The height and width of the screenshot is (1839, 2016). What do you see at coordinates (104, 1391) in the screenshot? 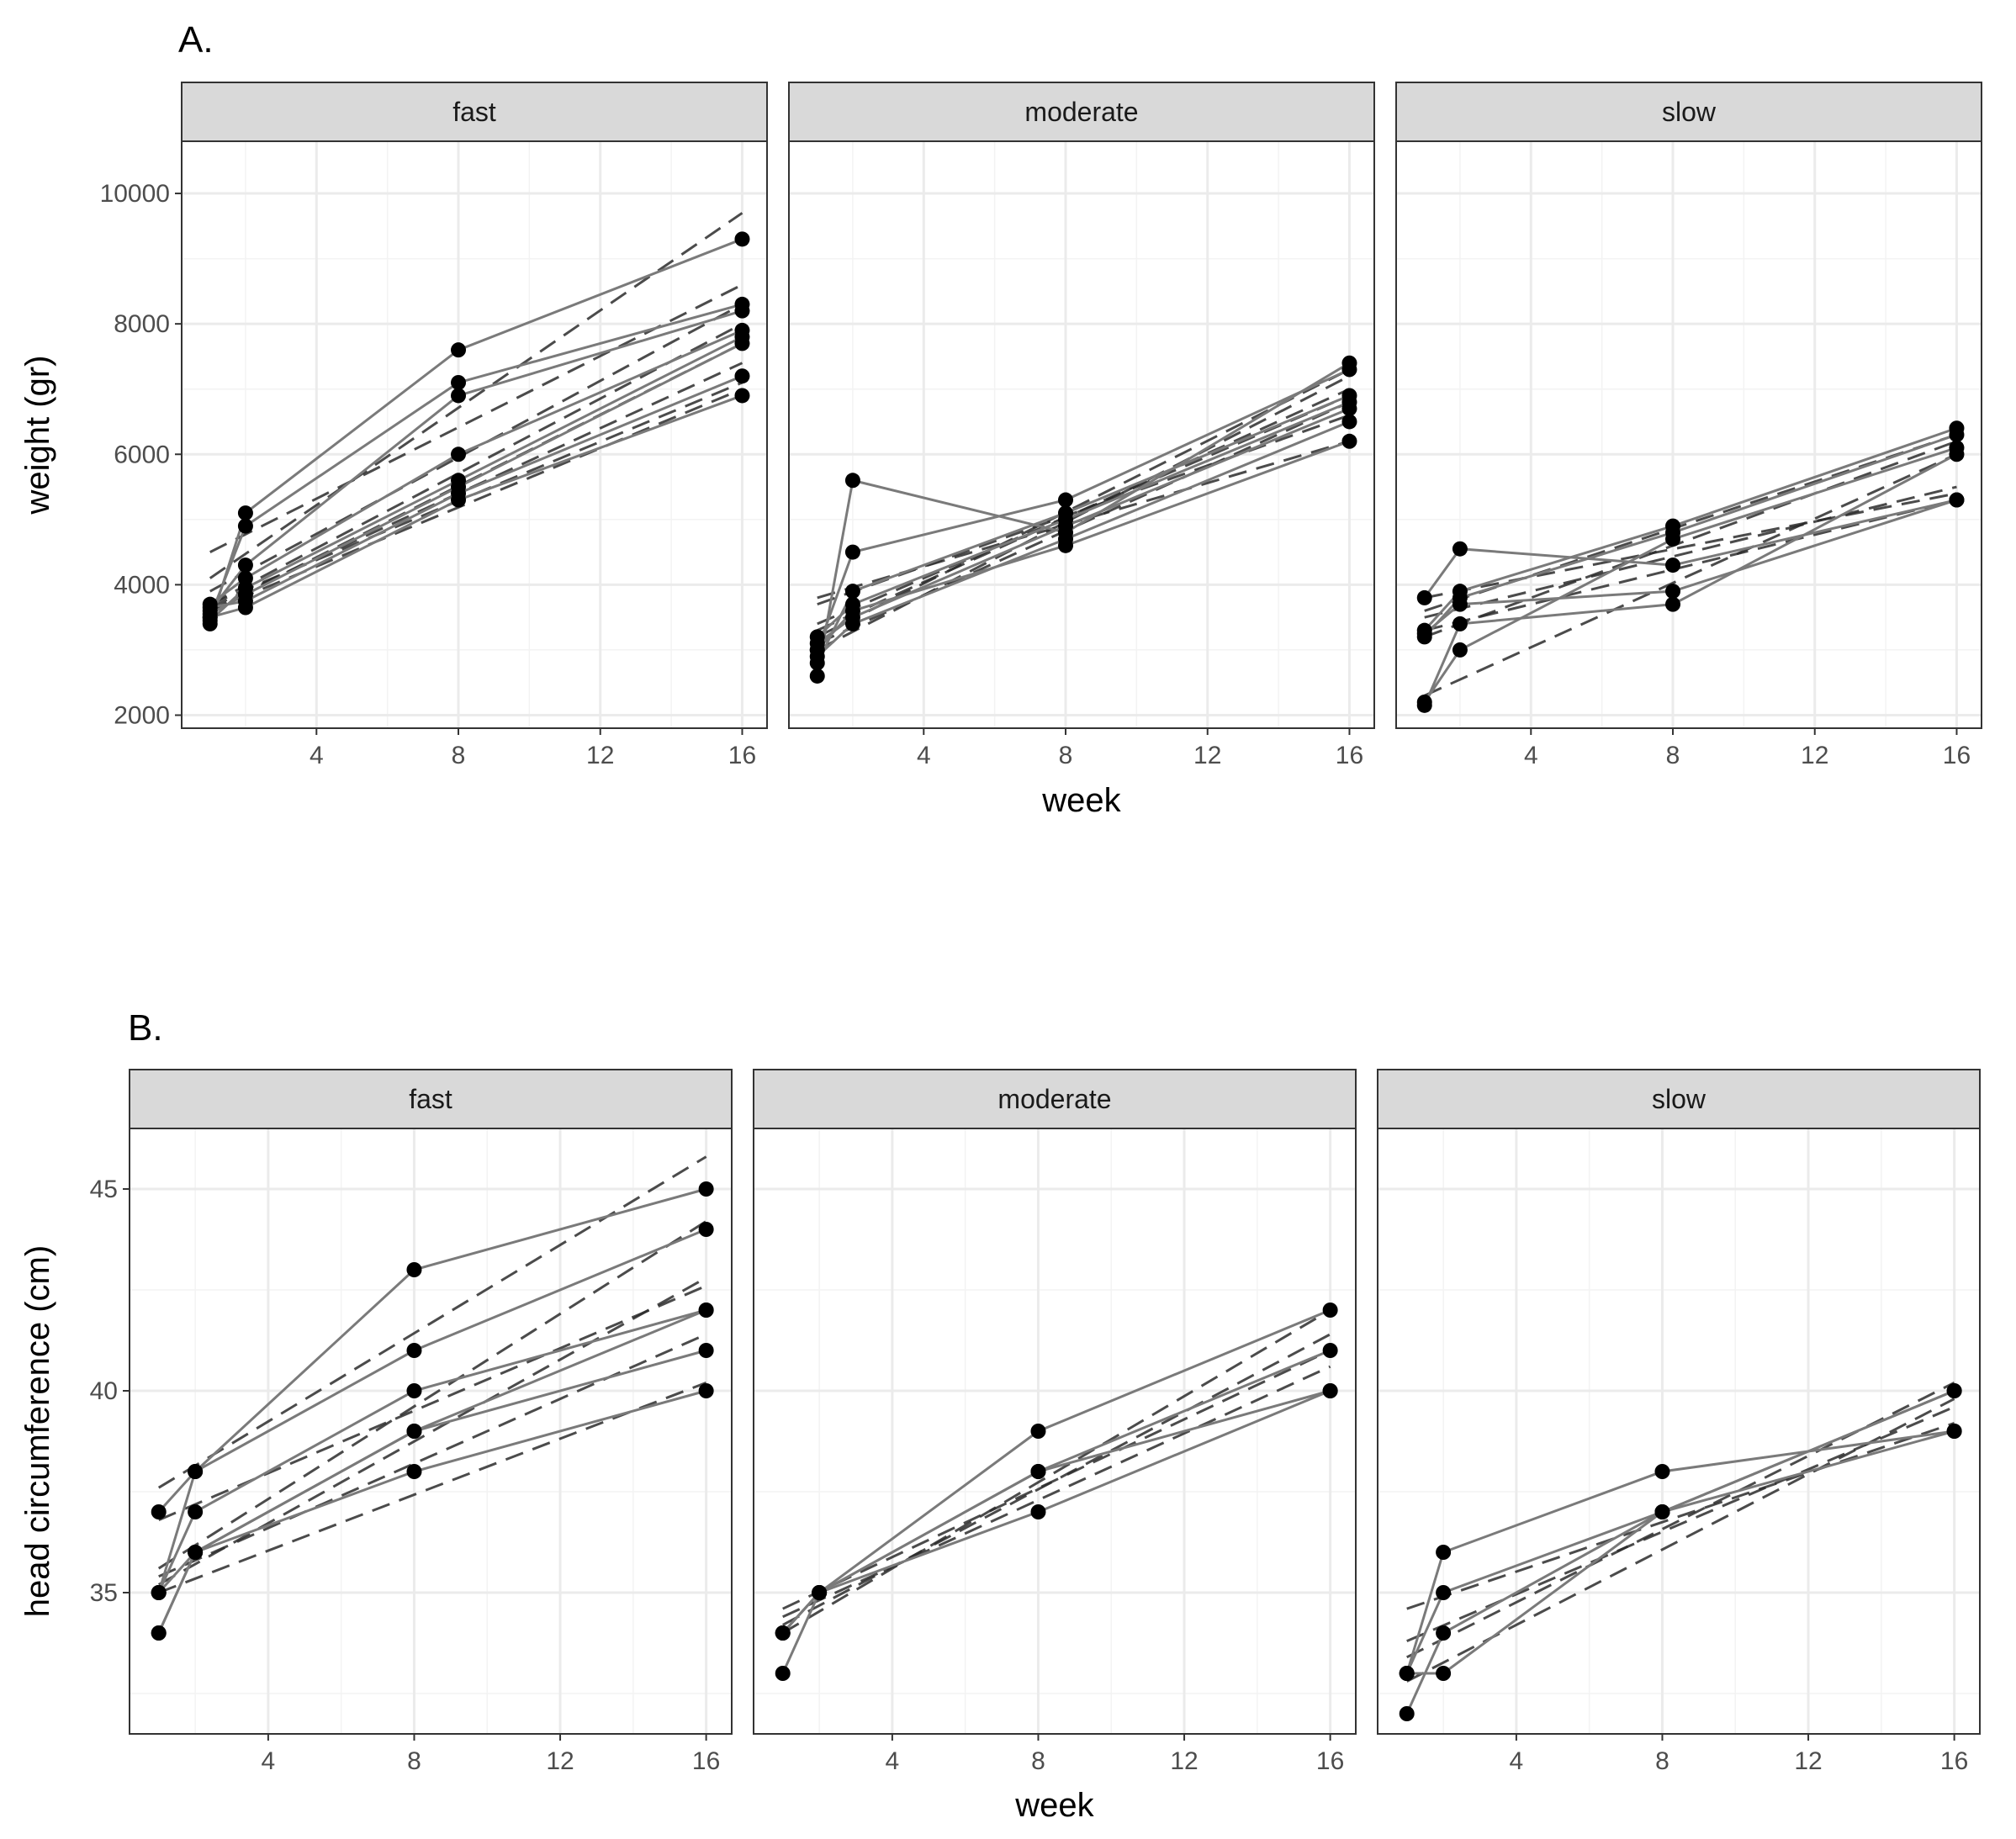
I see `y-tick-label: 40` at bounding box center [104, 1391].